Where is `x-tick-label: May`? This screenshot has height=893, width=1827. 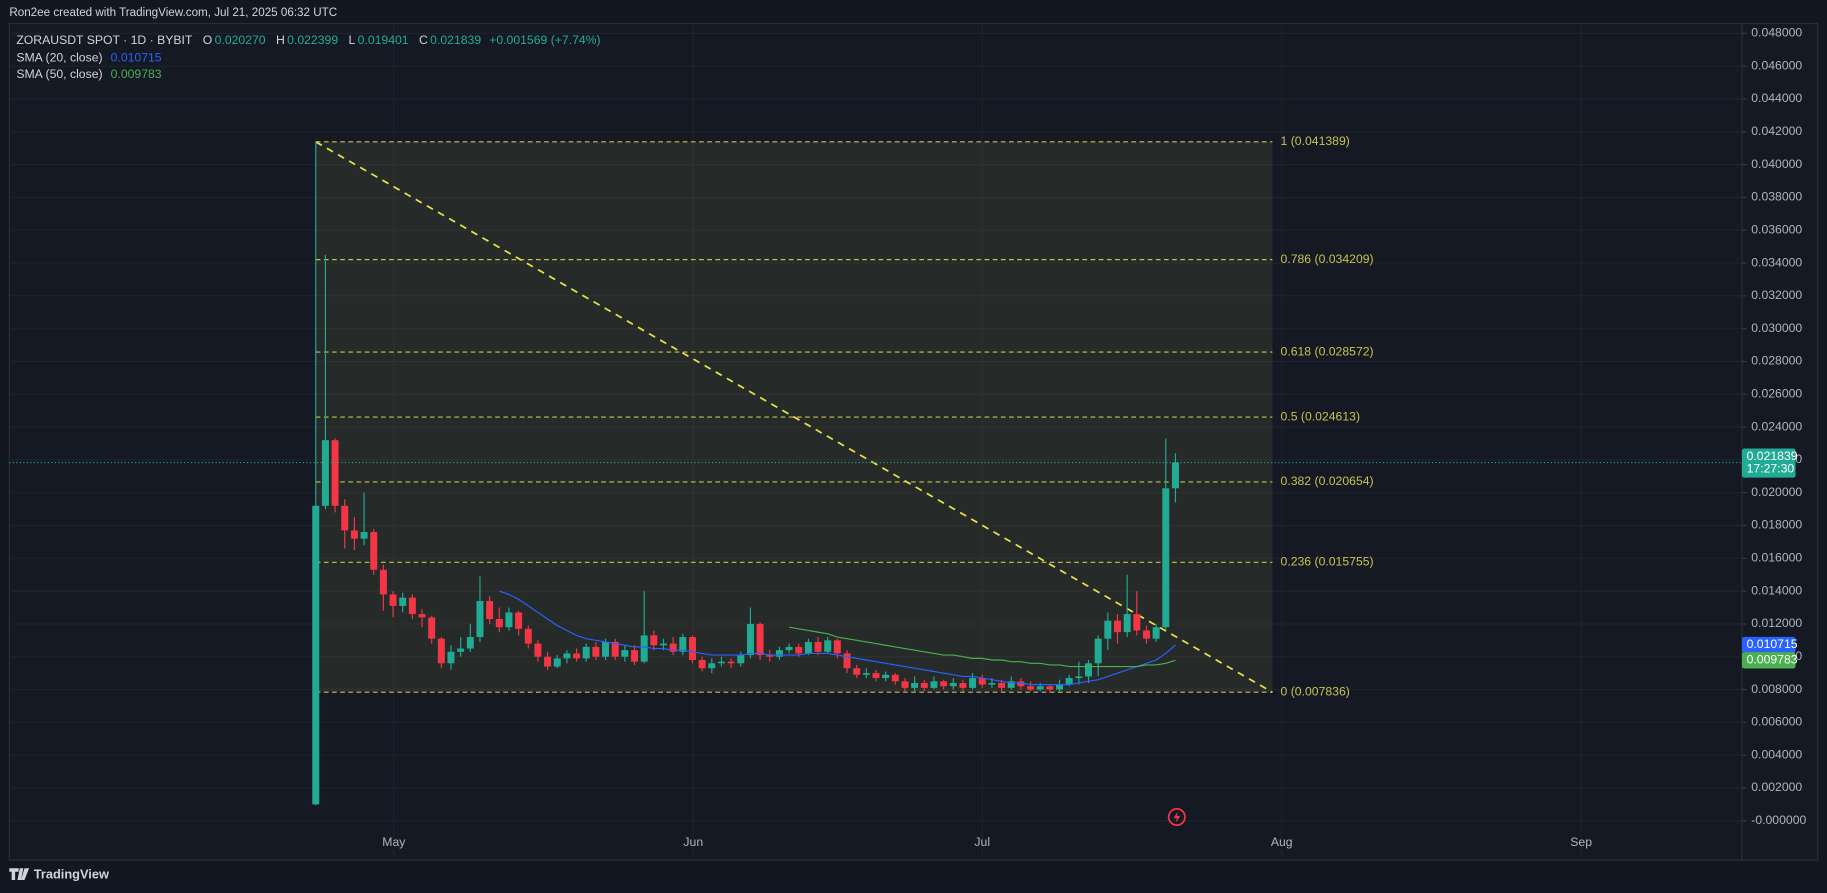
x-tick-label: May is located at coordinates (394, 842).